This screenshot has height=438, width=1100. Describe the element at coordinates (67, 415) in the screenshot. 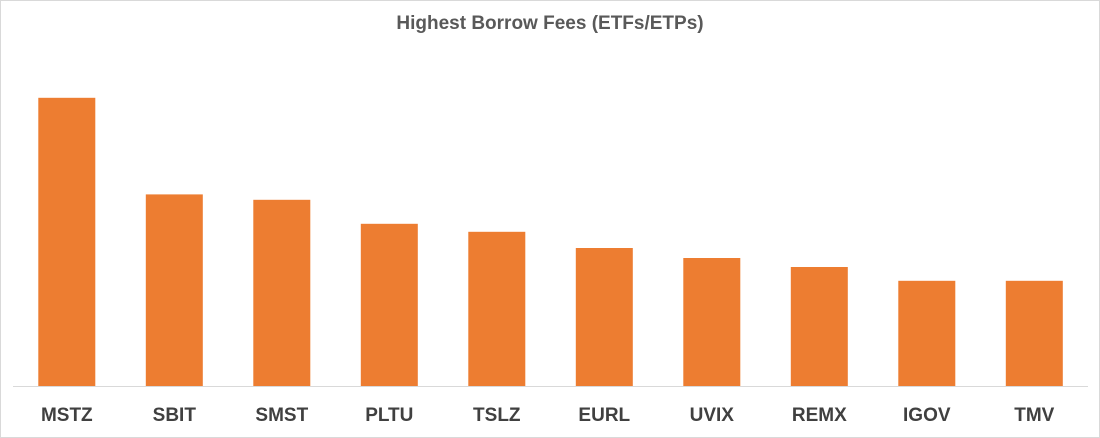

I see `tick-label-mstz: MSTZ` at that location.